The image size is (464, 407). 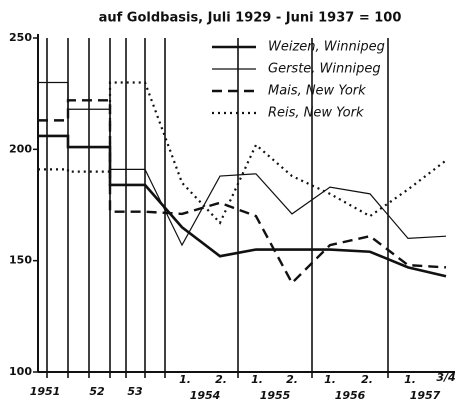 What do you see at coordinates (317, 91) in the screenshot?
I see `legend-label: Mais, New York` at bounding box center [317, 91].